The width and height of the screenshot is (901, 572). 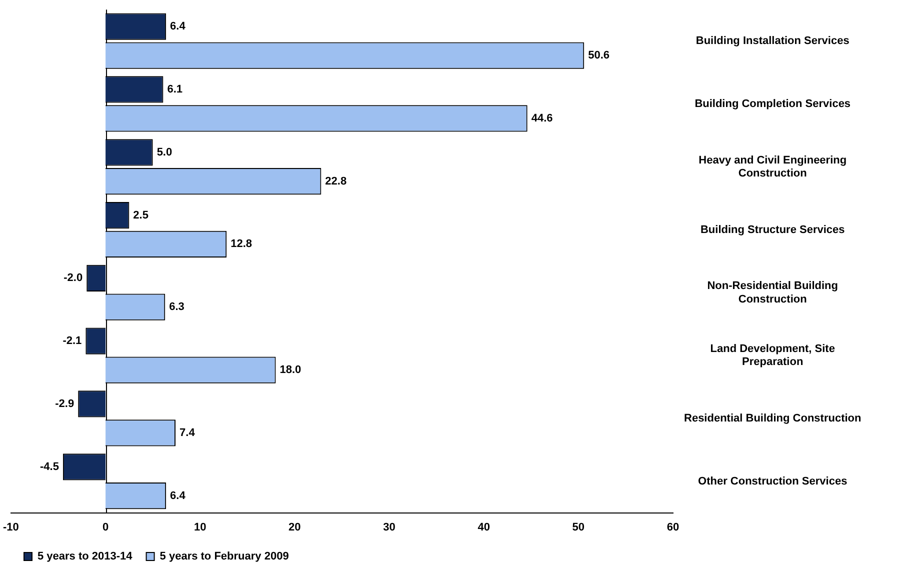 What do you see at coordinates (164, 152) in the screenshot?
I see `data-label: 5.0` at bounding box center [164, 152].